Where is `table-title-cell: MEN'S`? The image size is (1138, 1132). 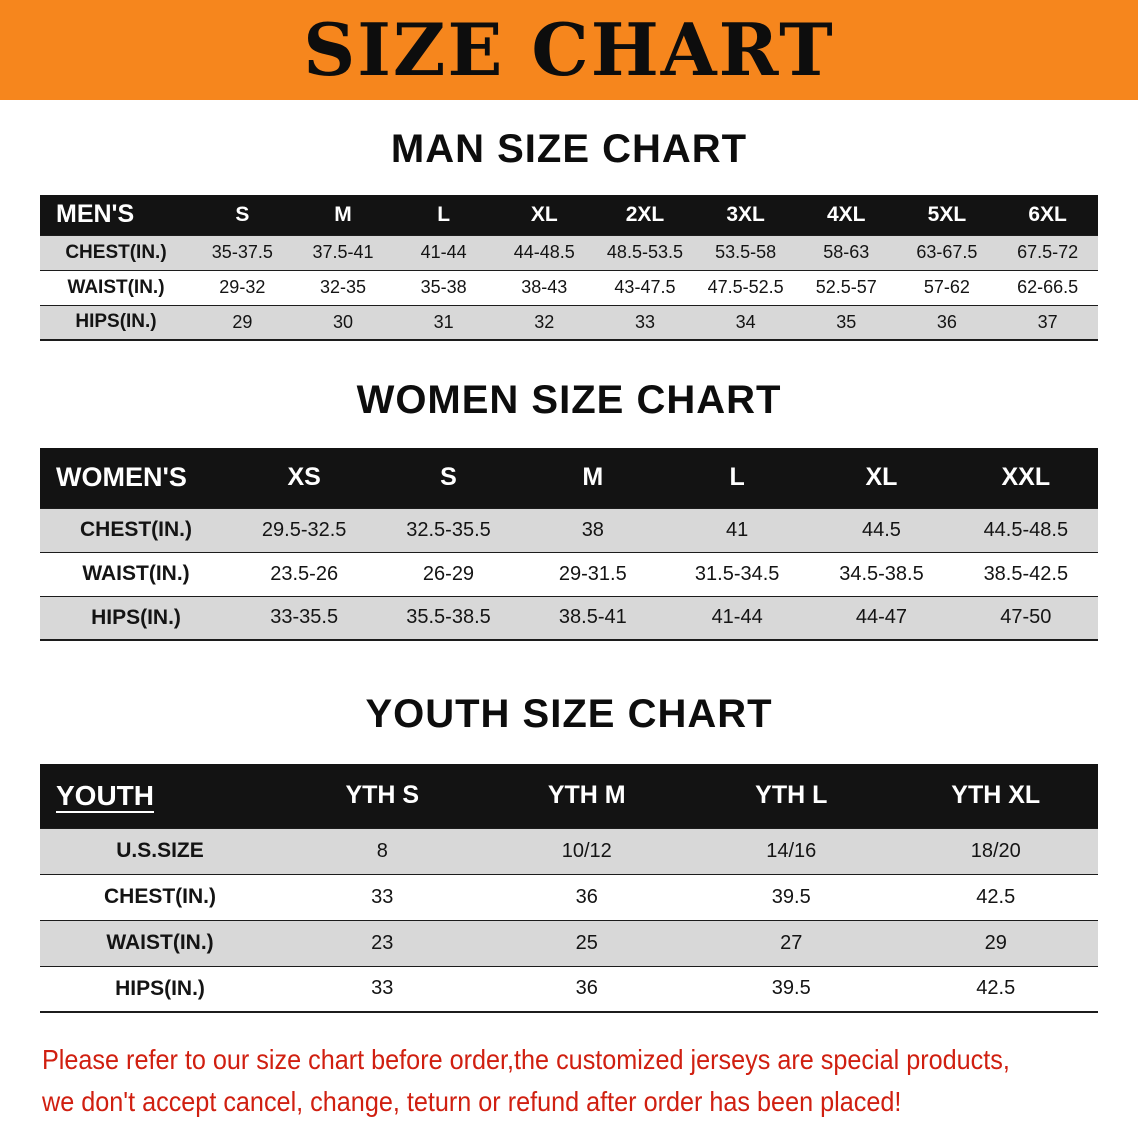 table-title-cell: MEN'S is located at coordinates (95, 214).